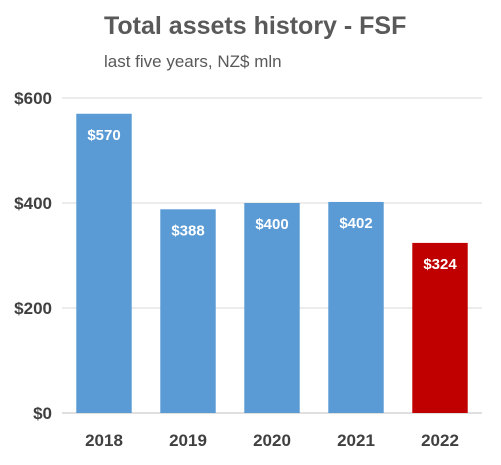 This screenshot has height=465, width=501. Describe the element at coordinates (356, 440) in the screenshot. I see `x-tick-label: 2021` at that location.